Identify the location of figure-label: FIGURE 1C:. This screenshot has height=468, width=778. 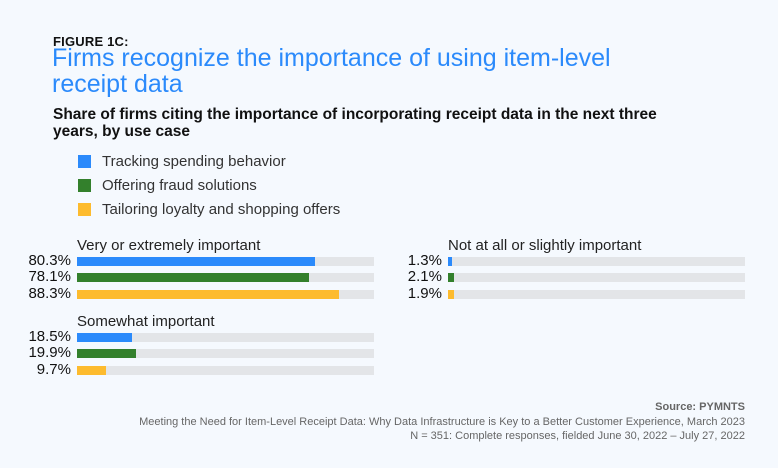
(91, 41).